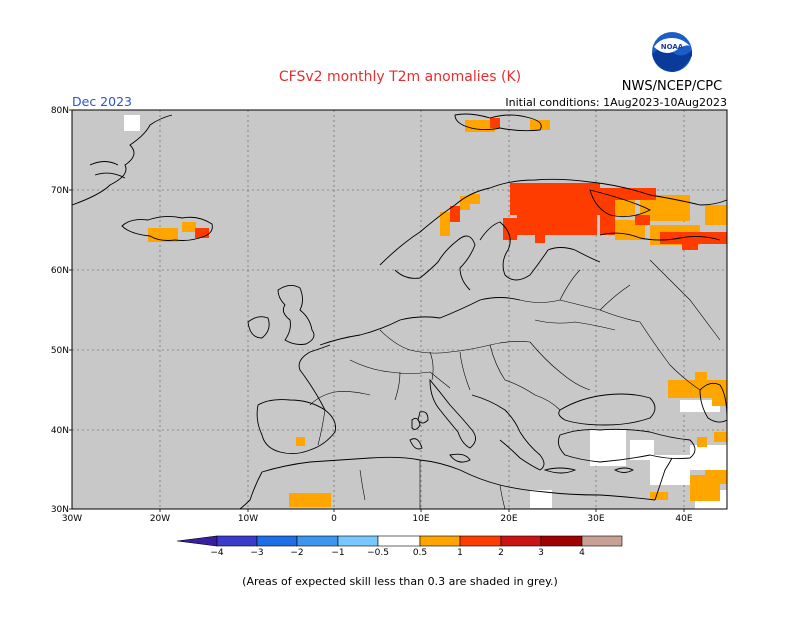 The image size is (800, 618). Describe the element at coordinates (248, 519) in the screenshot. I see `lon-label-10w: 10W` at that location.